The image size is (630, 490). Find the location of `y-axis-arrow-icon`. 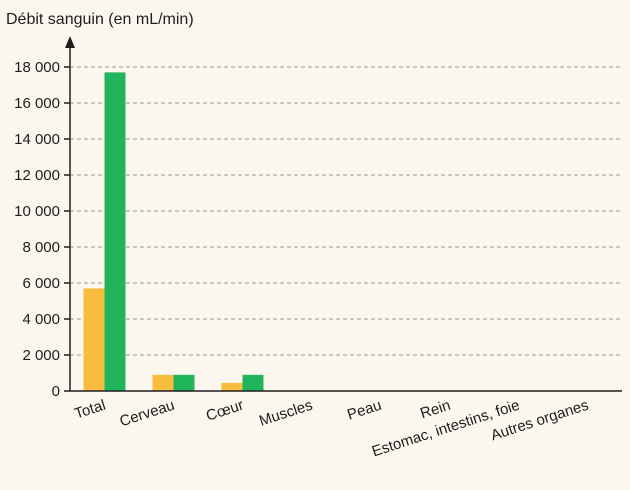

y-axis-arrow-icon is located at coordinates (70, 42).